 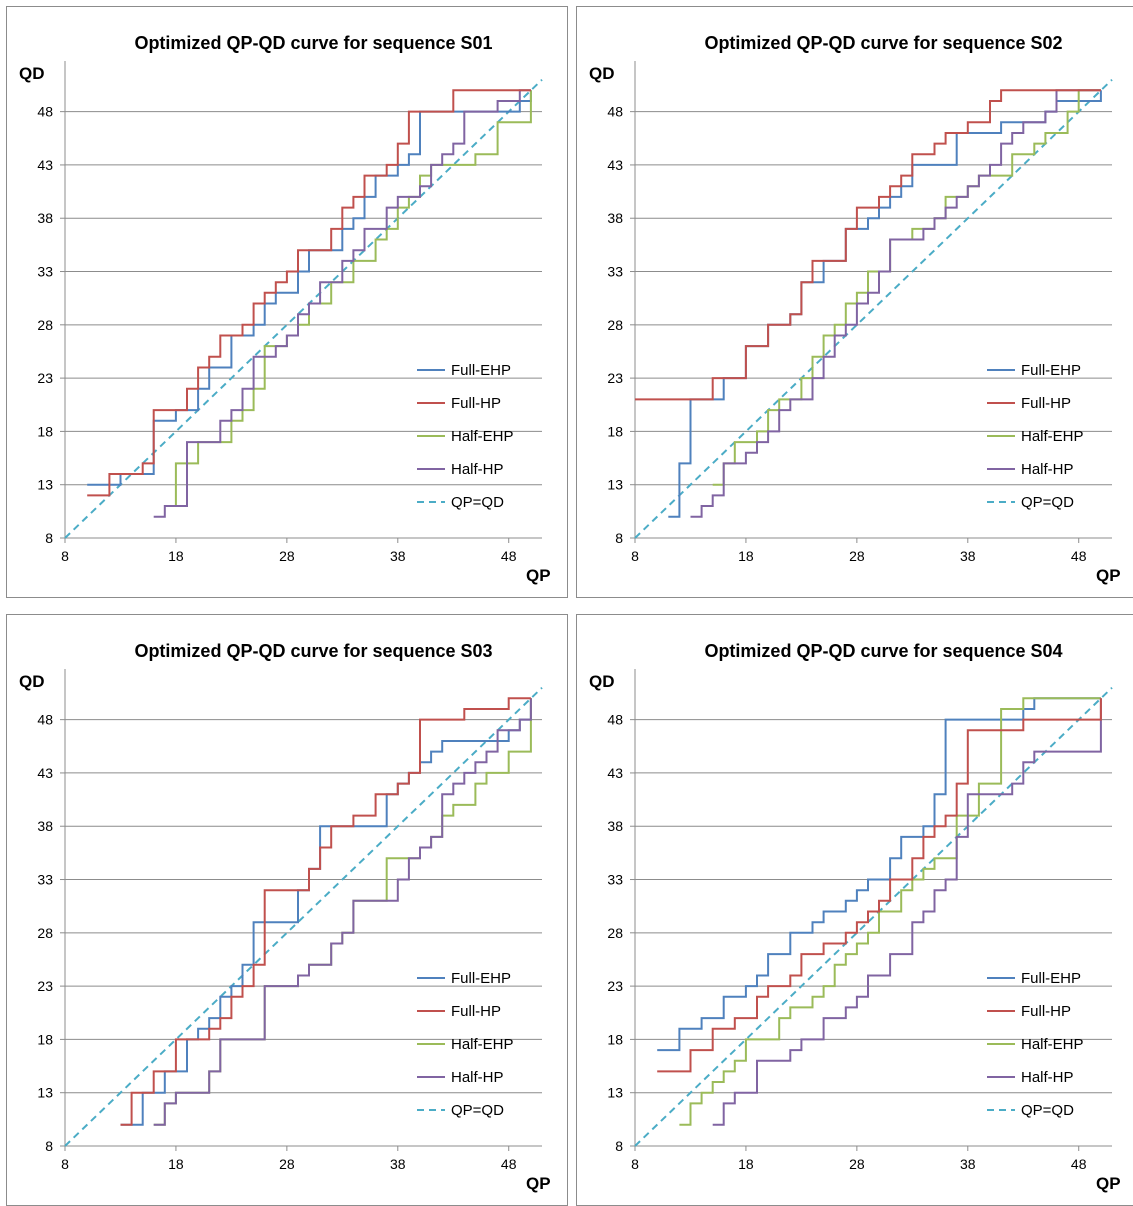 What do you see at coordinates (883, 43) in the screenshot?
I see `chart-title: Optimized QP-QD curve for sequence S02` at bounding box center [883, 43].